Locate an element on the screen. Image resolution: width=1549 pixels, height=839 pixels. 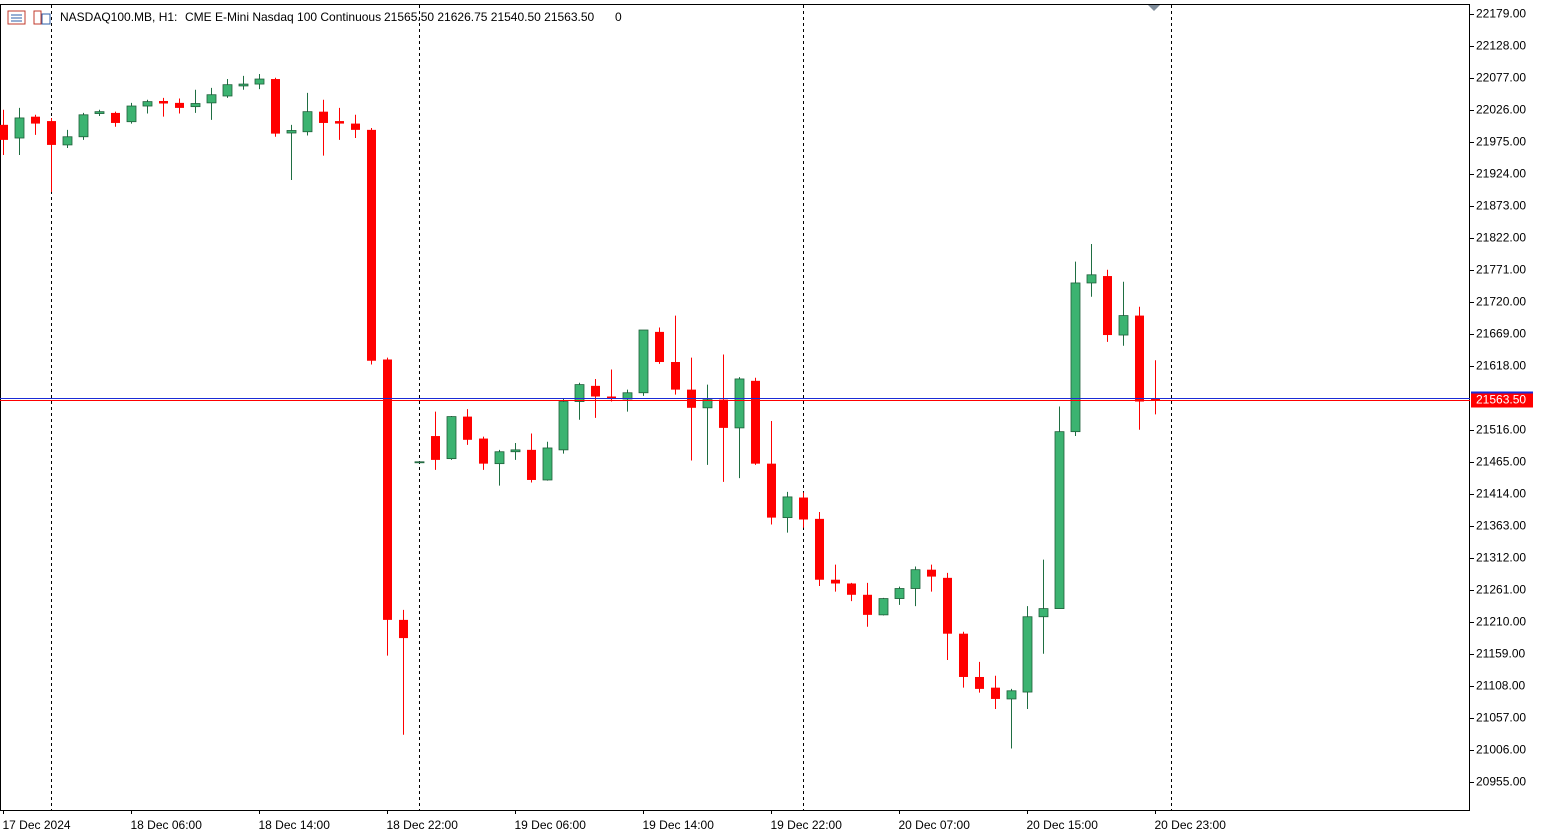
icon is located at coordinates (37, 17).